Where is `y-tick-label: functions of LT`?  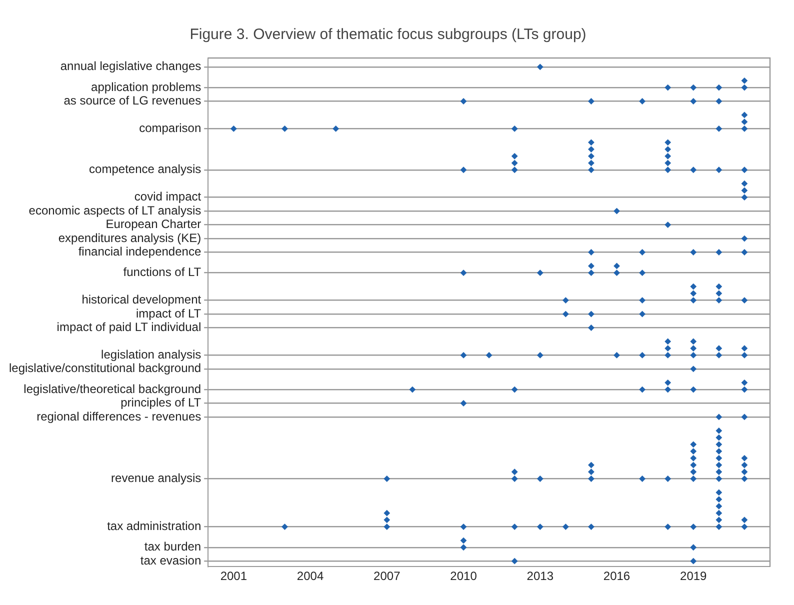 y-tick-label: functions of LT is located at coordinates (162, 272).